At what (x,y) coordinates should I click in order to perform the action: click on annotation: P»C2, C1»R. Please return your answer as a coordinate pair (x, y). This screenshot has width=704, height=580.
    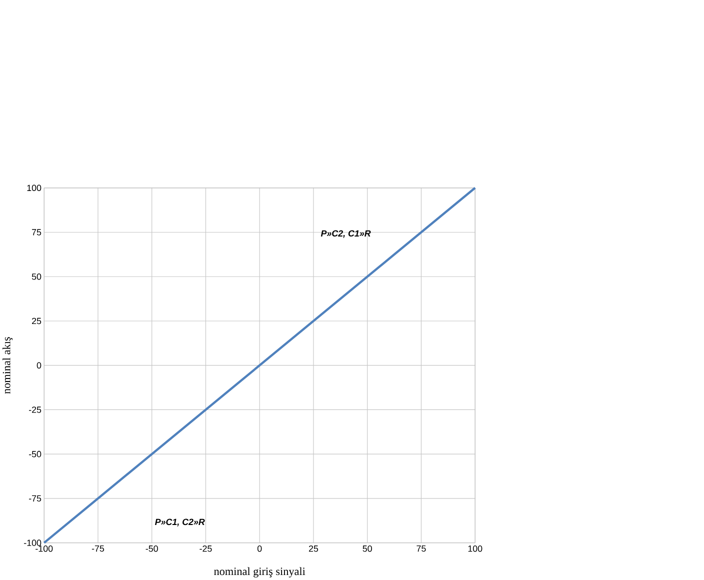
    Looking at the image, I should click on (345, 234).